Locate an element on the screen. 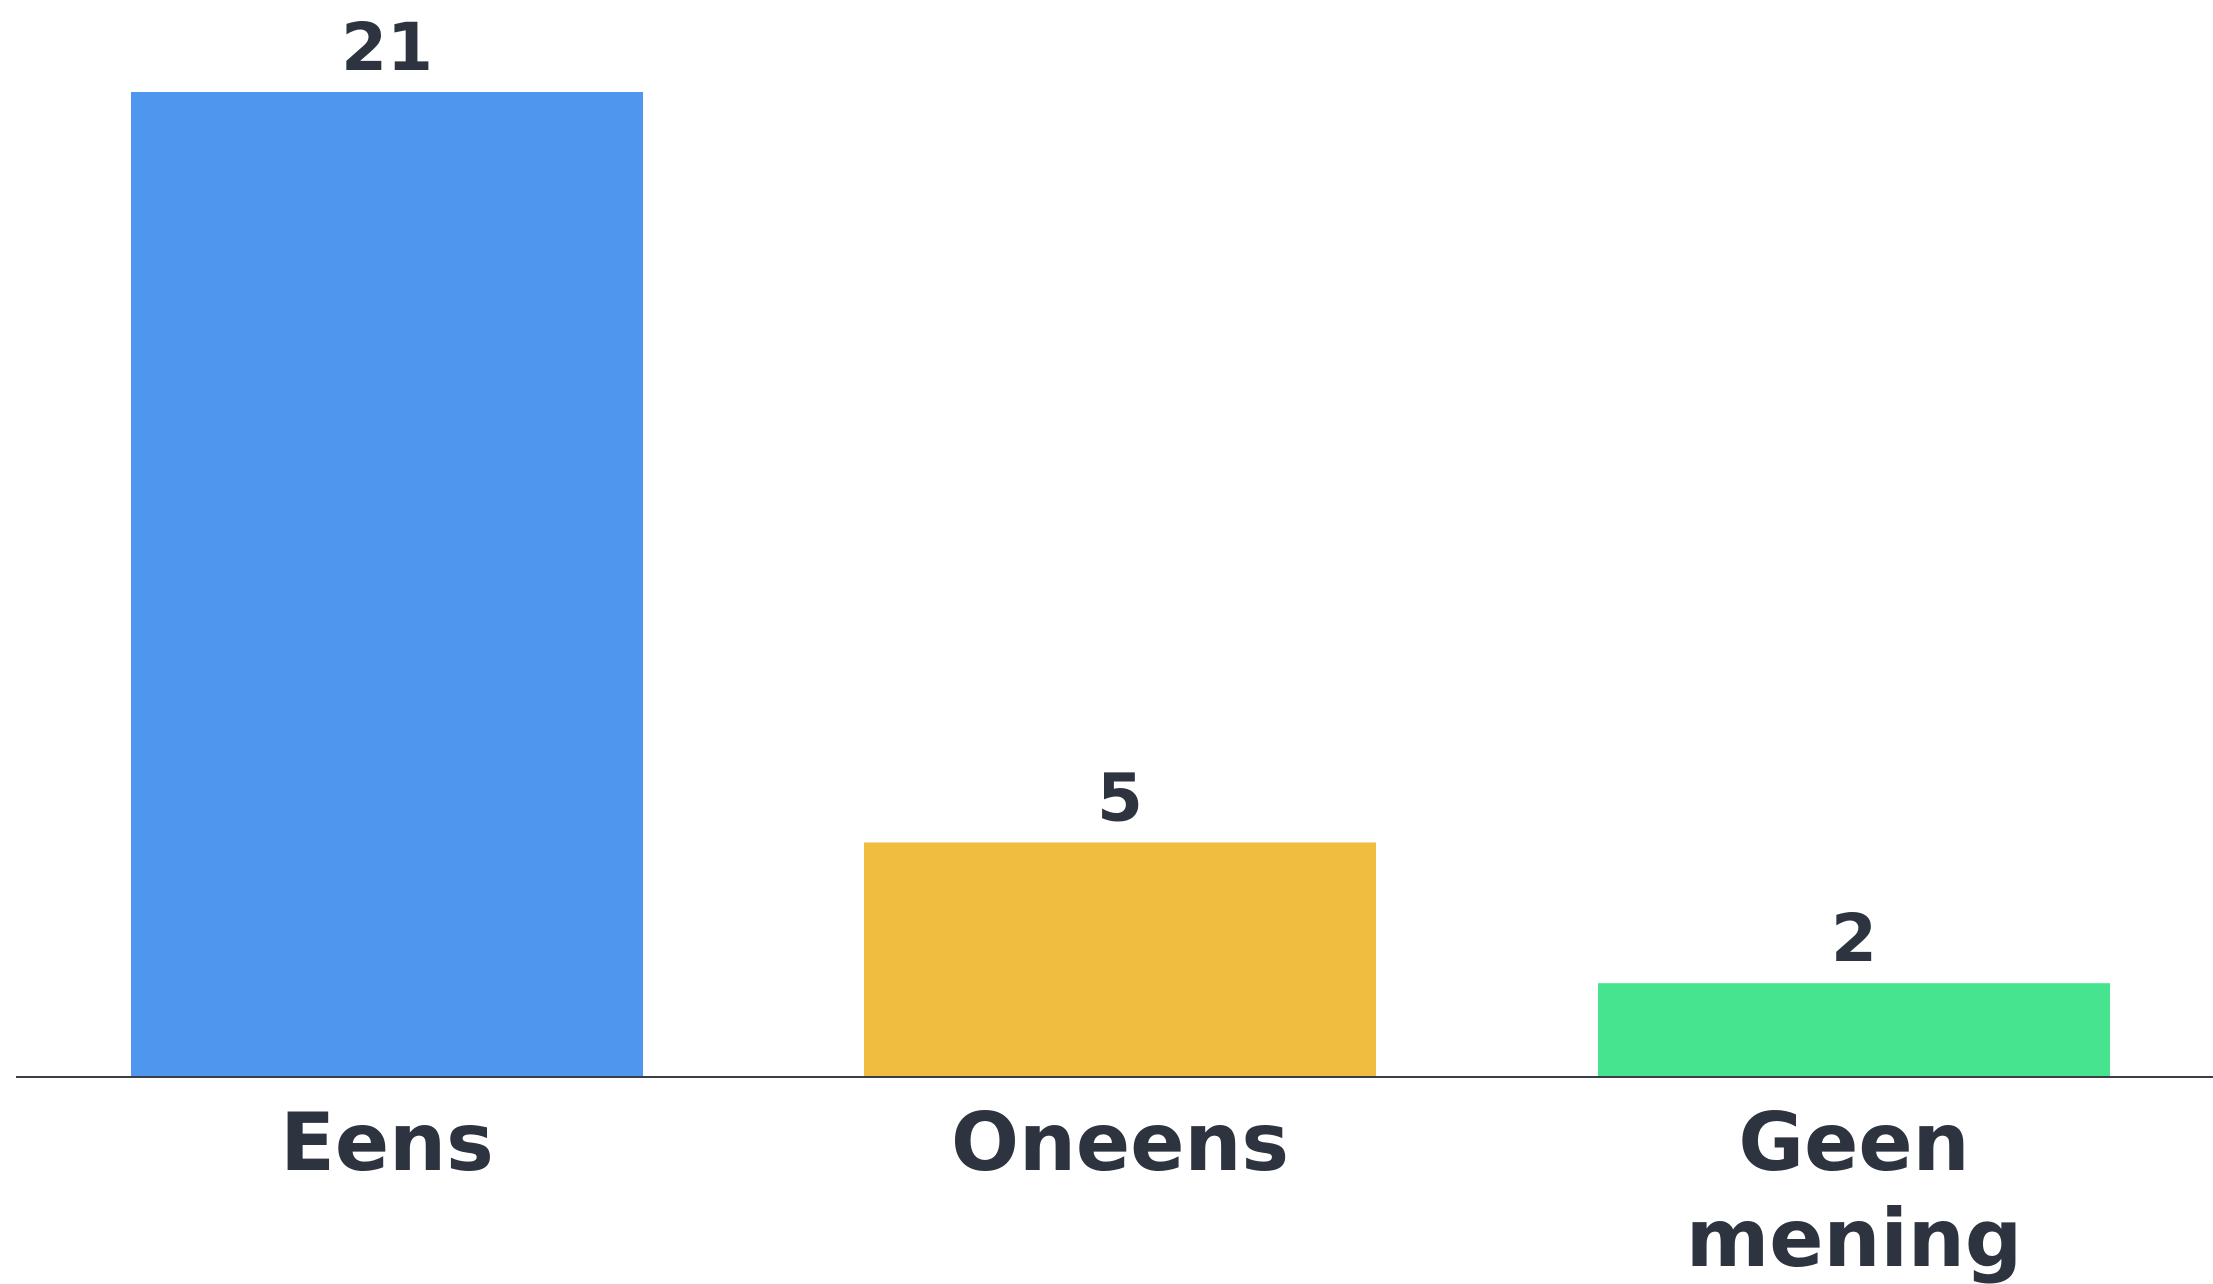 The height and width of the screenshot is (1284, 2213). bar-geen-mening is located at coordinates (1854, 1030).